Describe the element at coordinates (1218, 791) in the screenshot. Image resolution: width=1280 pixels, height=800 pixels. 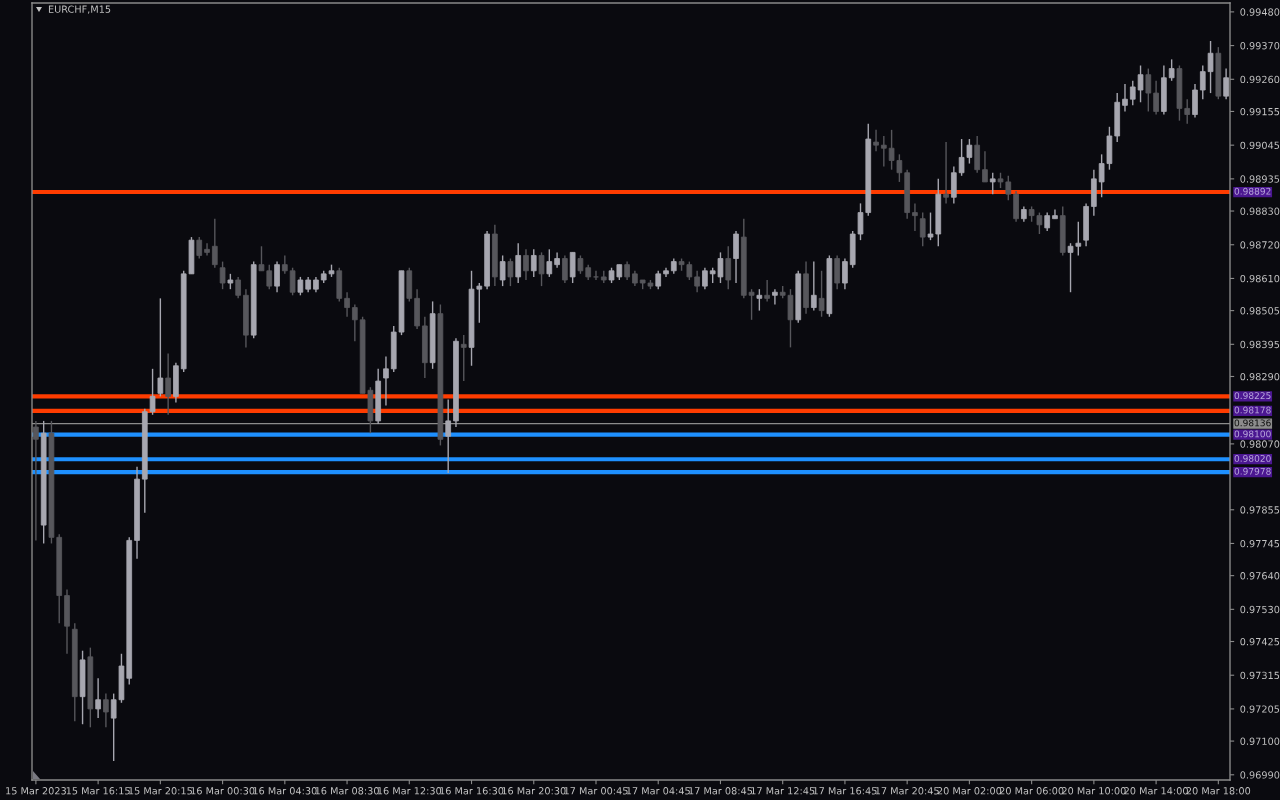
I see `x-tick-label: 20 Mar 18:00` at that location.